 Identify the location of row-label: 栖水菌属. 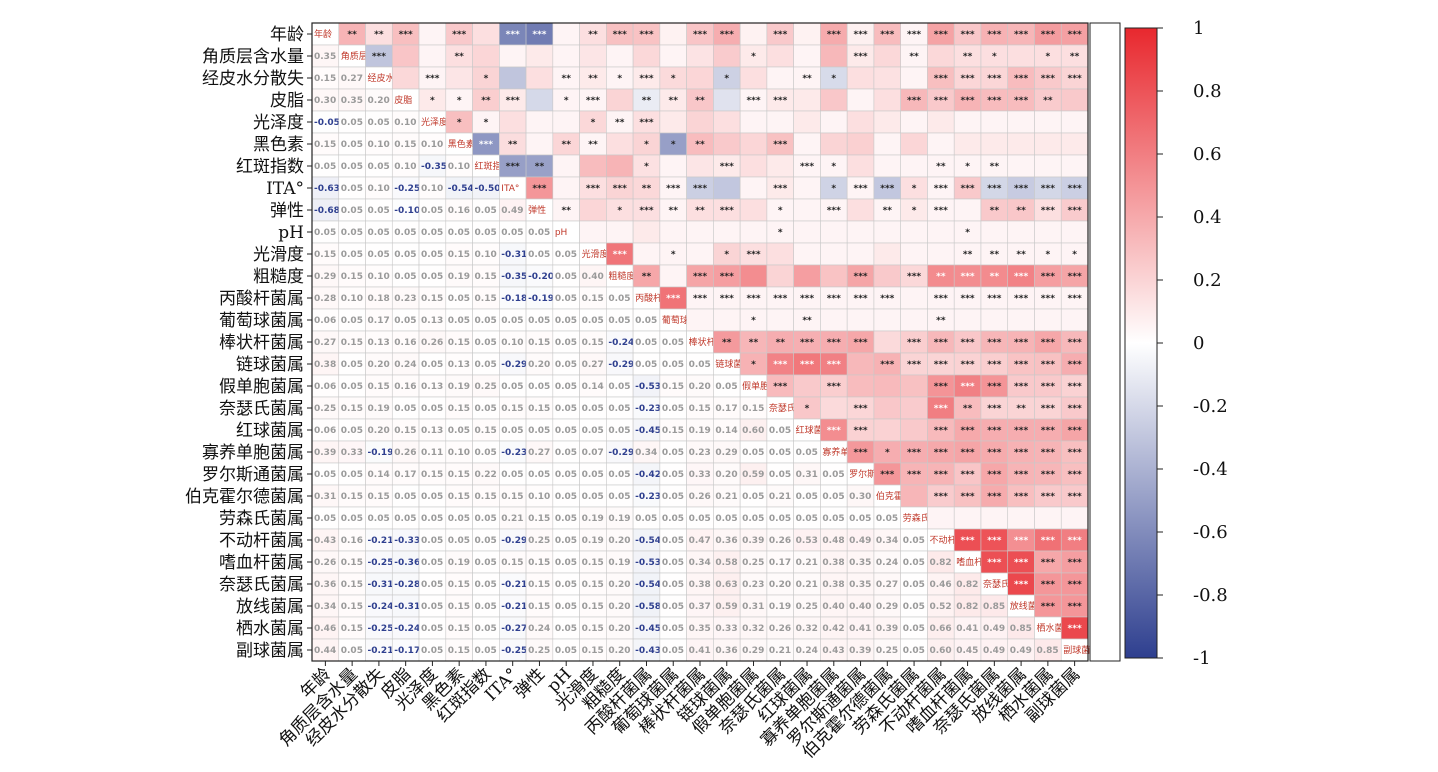
(270, 629).